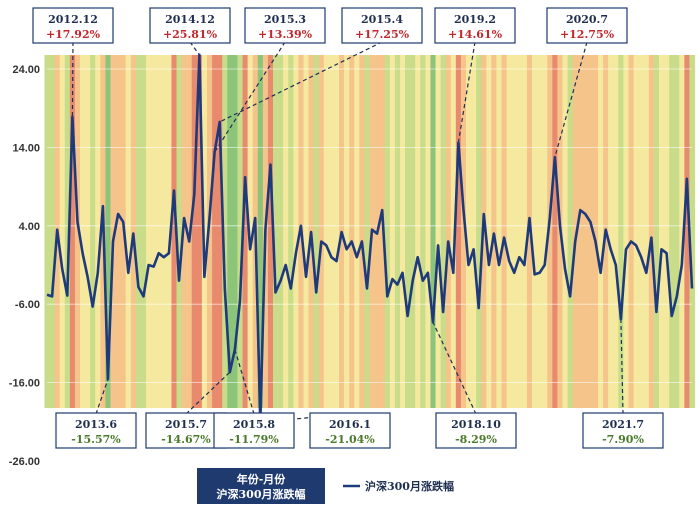  Describe the element at coordinates (73, 19) in the screenshot. I see `annotation-date: 2012.12` at that location.